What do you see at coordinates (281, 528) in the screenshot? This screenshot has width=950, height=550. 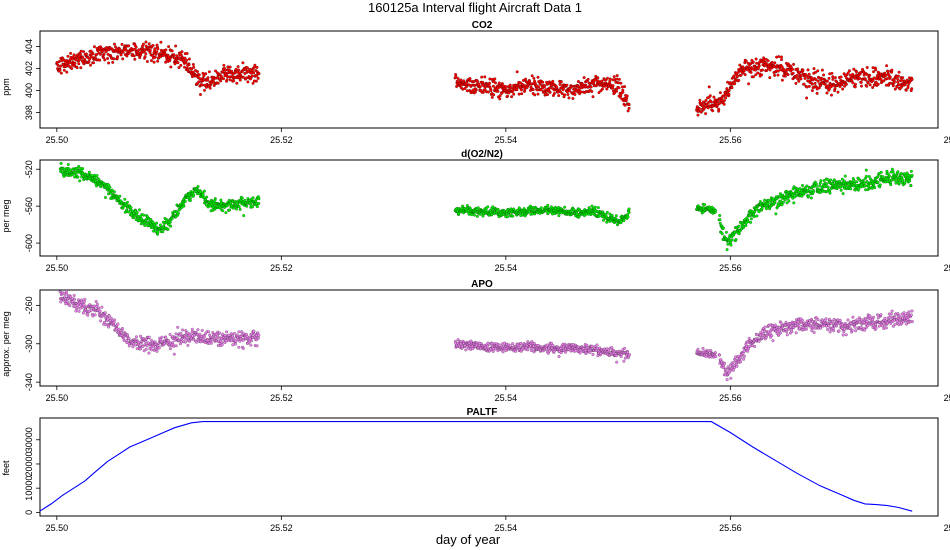 I see `x-tick-label: 25.52` at bounding box center [281, 528].